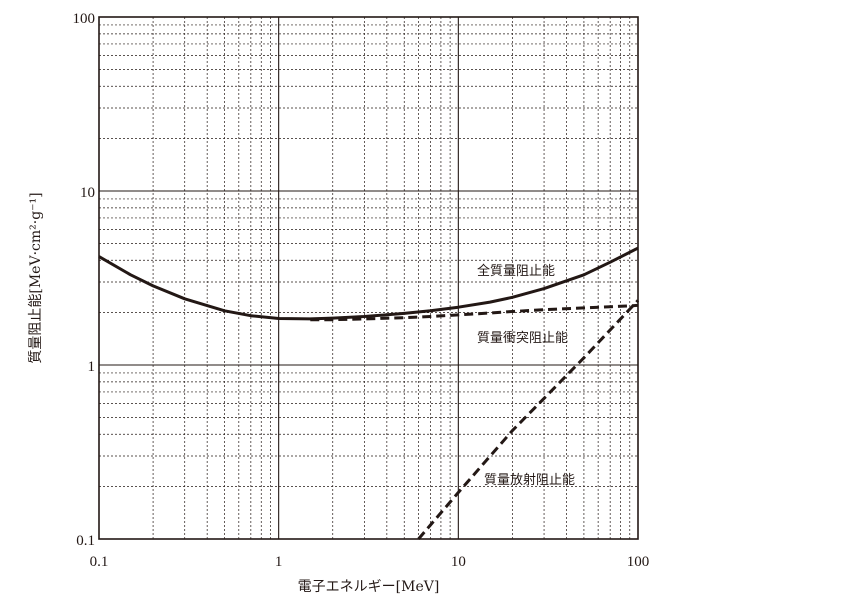  What do you see at coordinates (85, 541) in the screenshot?
I see `y-tick-label-0.1: 0.1` at bounding box center [85, 541].